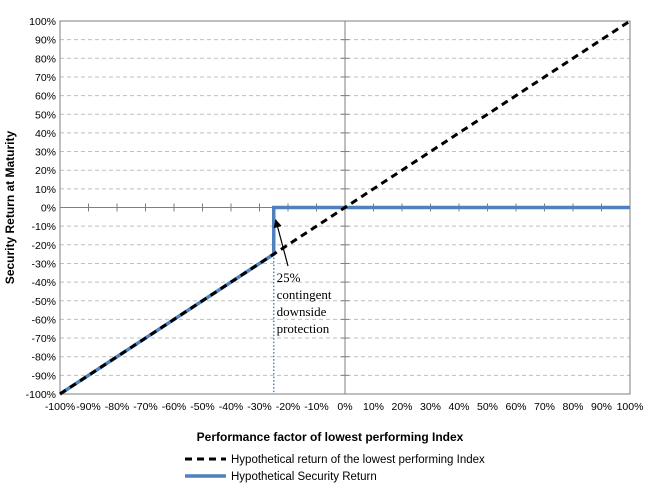 The width and height of the screenshot is (656, 493). I want to click on legend-label-security-return: Hypothetical Security Return, so click(304, 477).